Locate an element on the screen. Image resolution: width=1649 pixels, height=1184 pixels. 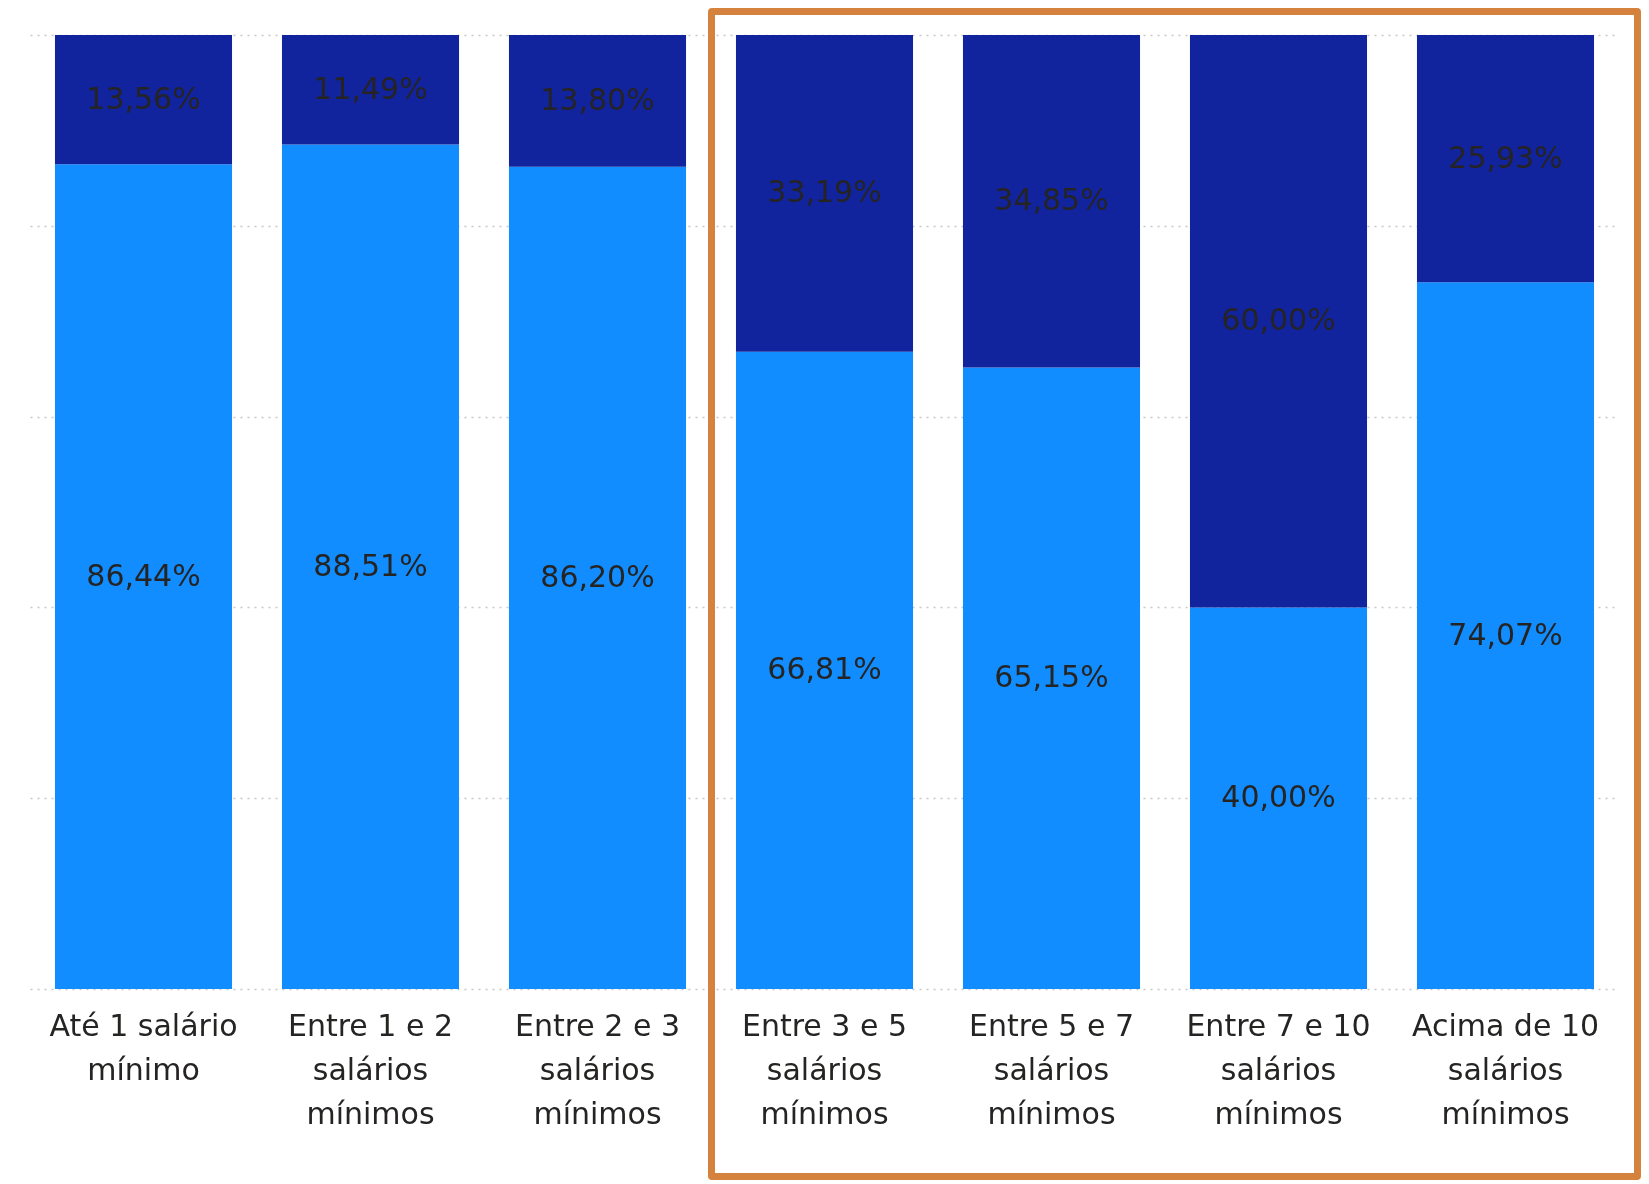
data-label: 66,81% is located at coordinates (824, 669).